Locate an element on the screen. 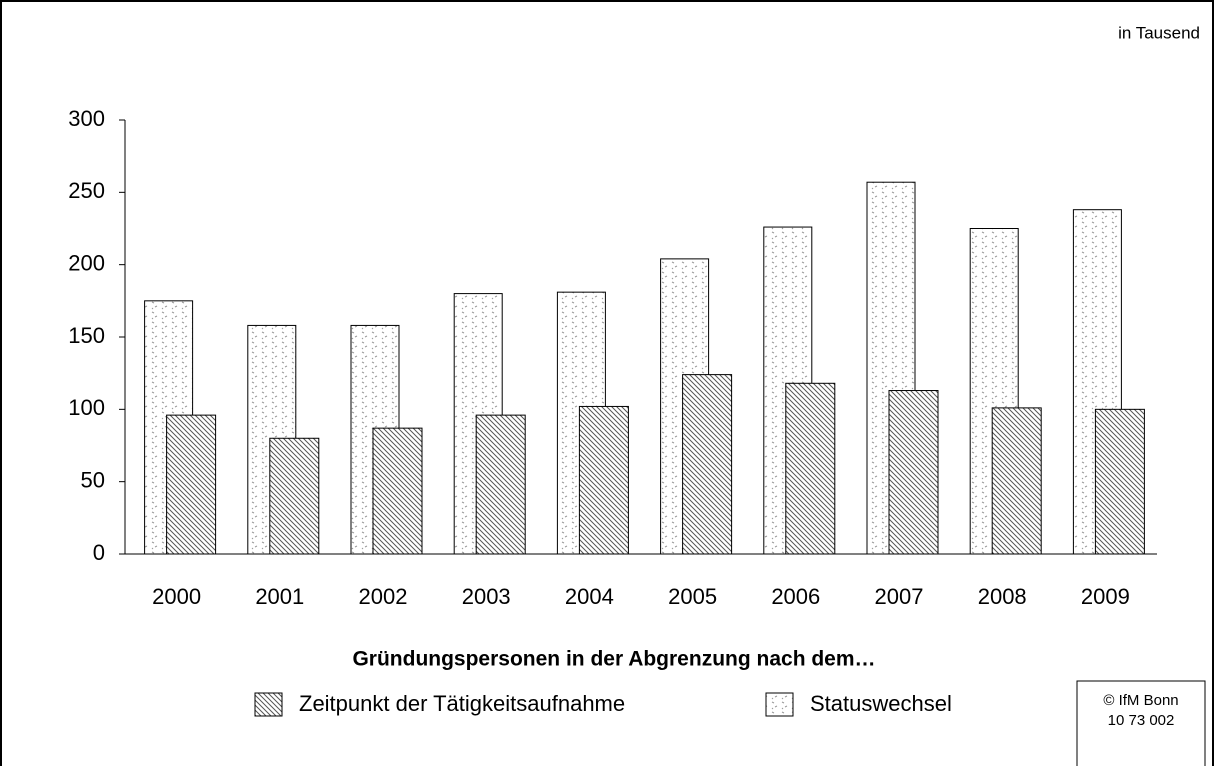 The image size is (1214, 766). x-tick-label: 2002 is located at coordinates (383, 596).